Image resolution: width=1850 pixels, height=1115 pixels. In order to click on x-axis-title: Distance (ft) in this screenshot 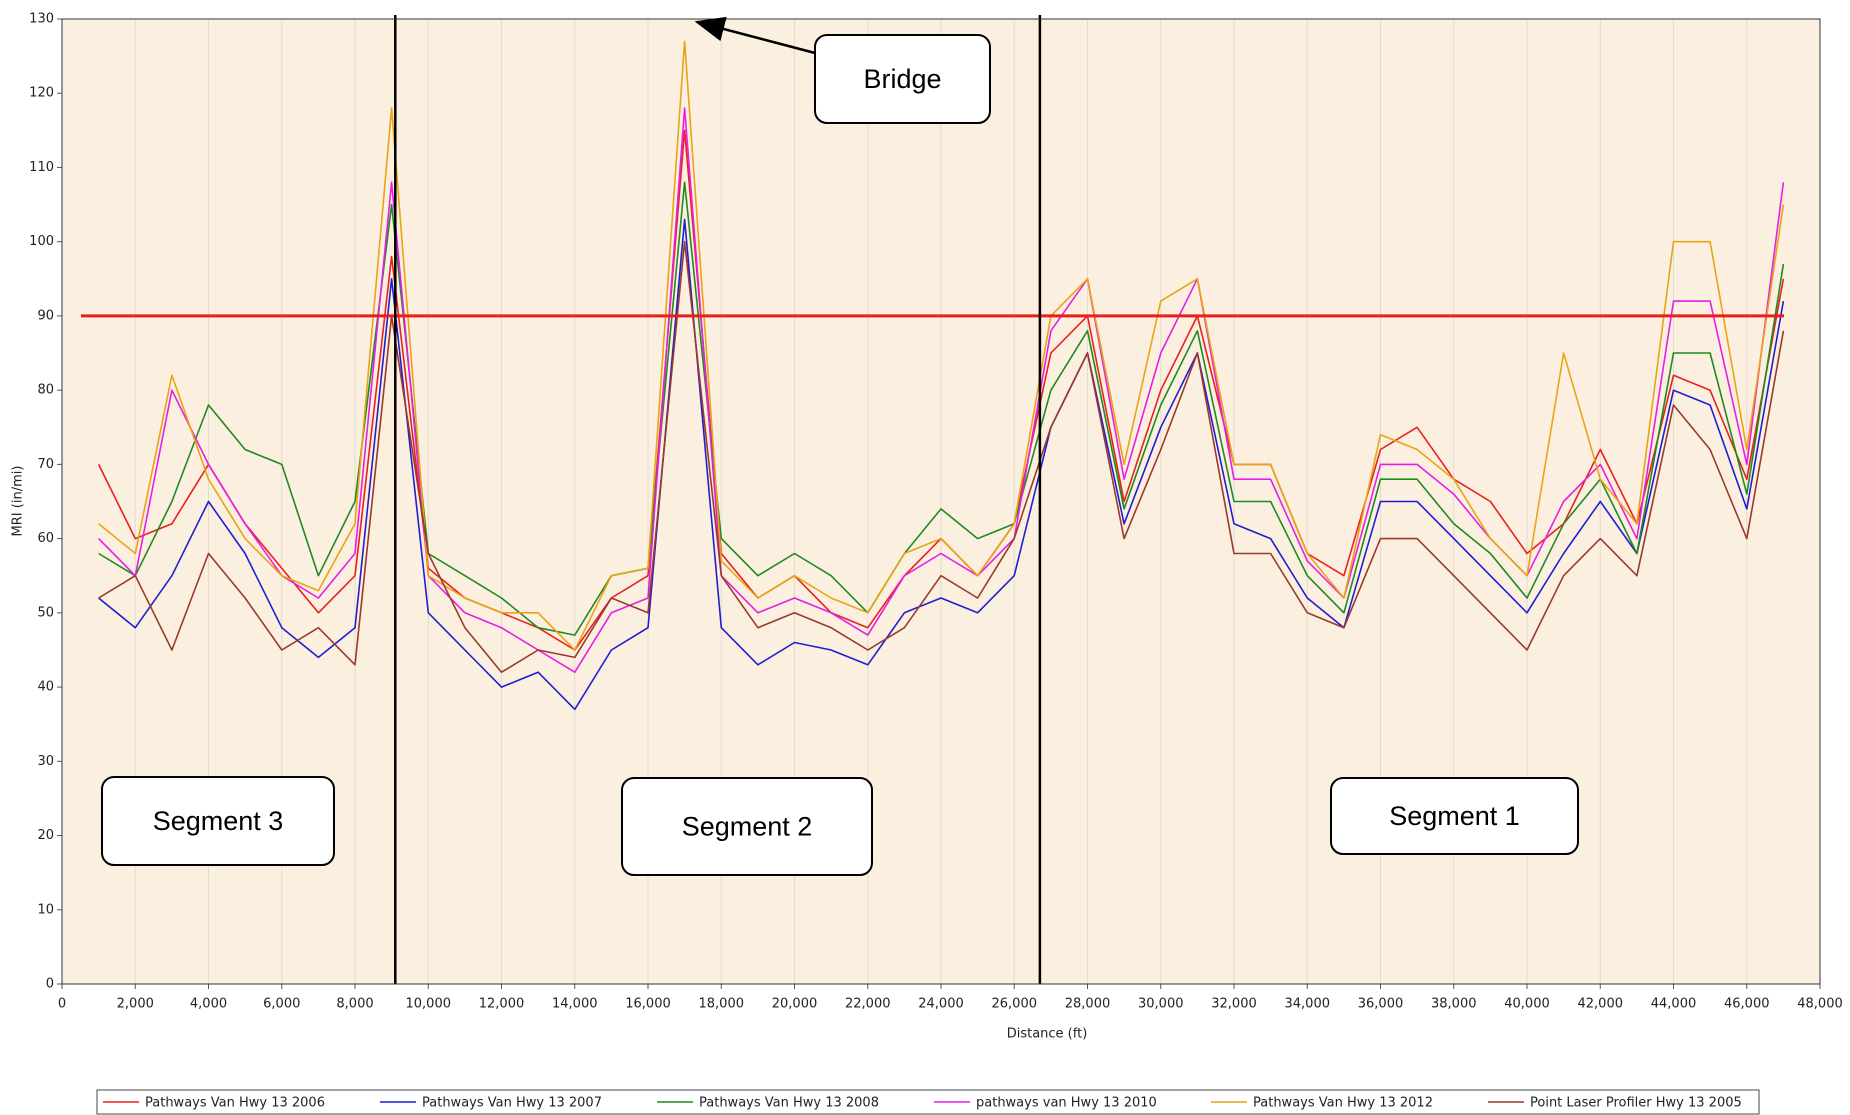, I will do `click(1047, 1034)`.